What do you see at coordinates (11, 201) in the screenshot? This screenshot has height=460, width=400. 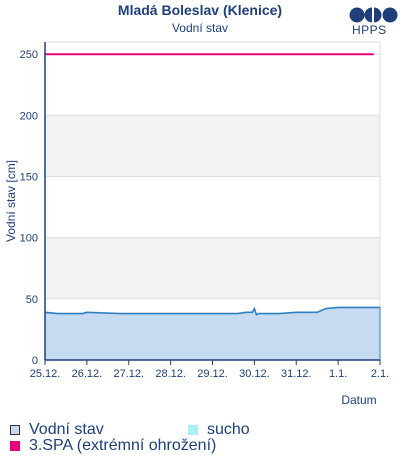 I see `y-axis-title: Vodní stav [cm]` at bounding box center [11, 201].